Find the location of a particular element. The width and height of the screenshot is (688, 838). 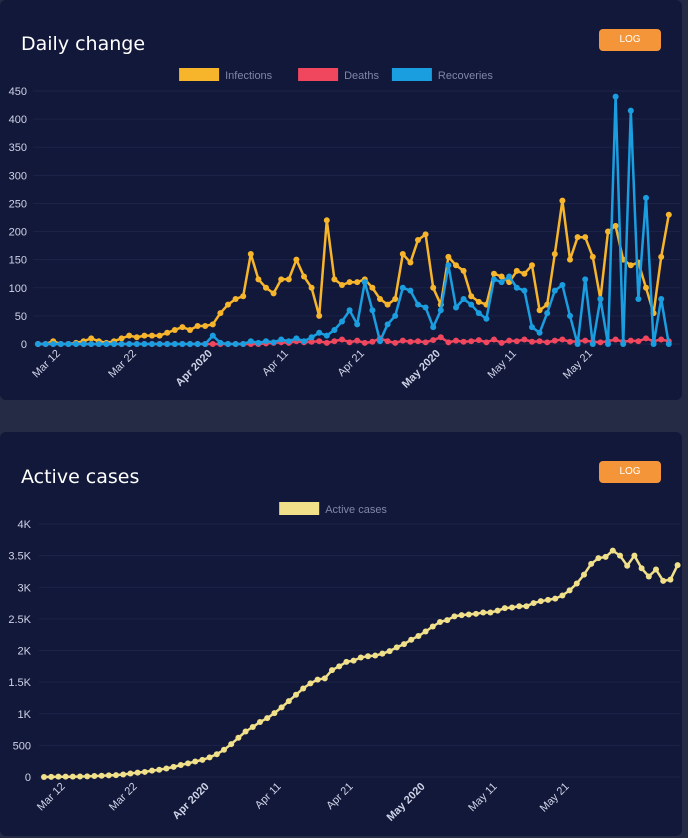

legend-label: Infections is located at coordinates (249, 76).